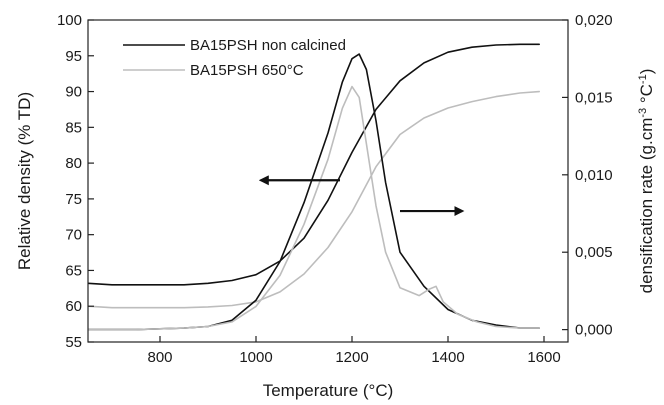  What do you see at coordinates (69, 20) in the screenshot?
I see `y-left-tick-label-100: 100` at bounding box center [69, 20].